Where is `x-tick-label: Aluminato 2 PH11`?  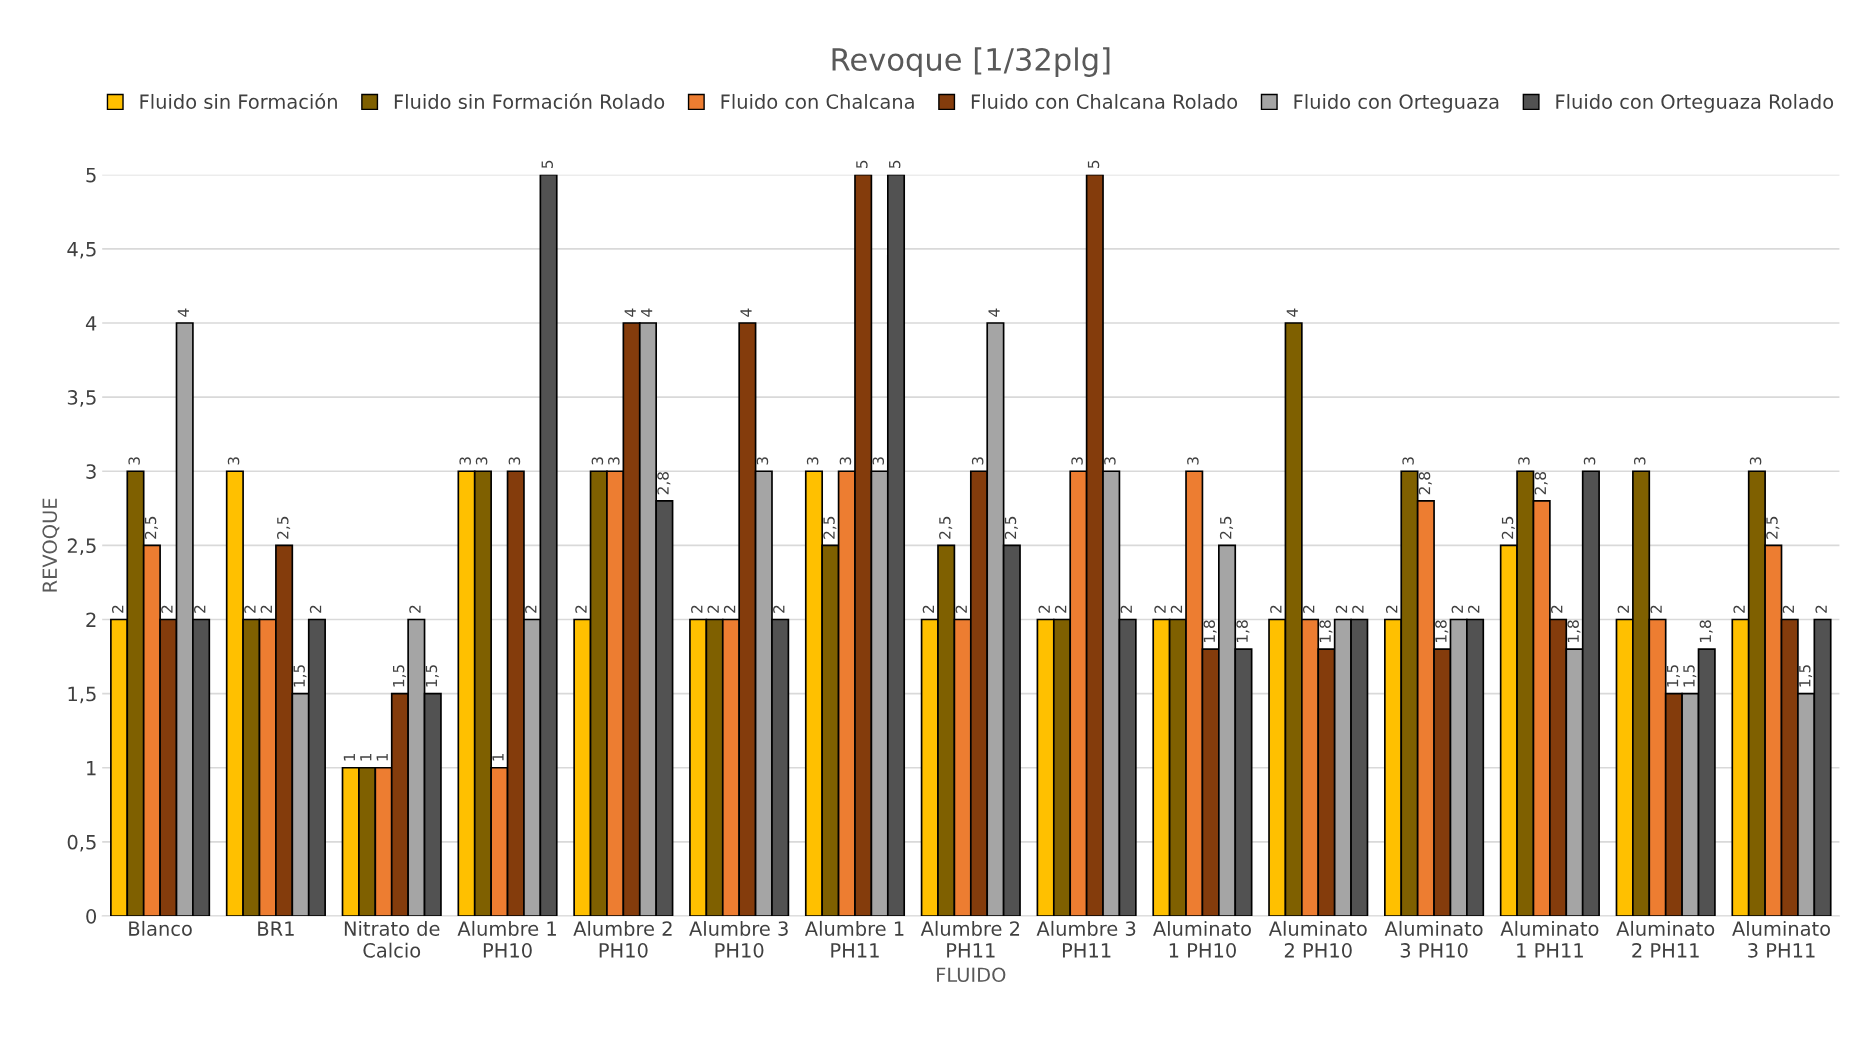
x-tick-label: Aluminato 2 PH11 is located at coordinates (1665, 939).